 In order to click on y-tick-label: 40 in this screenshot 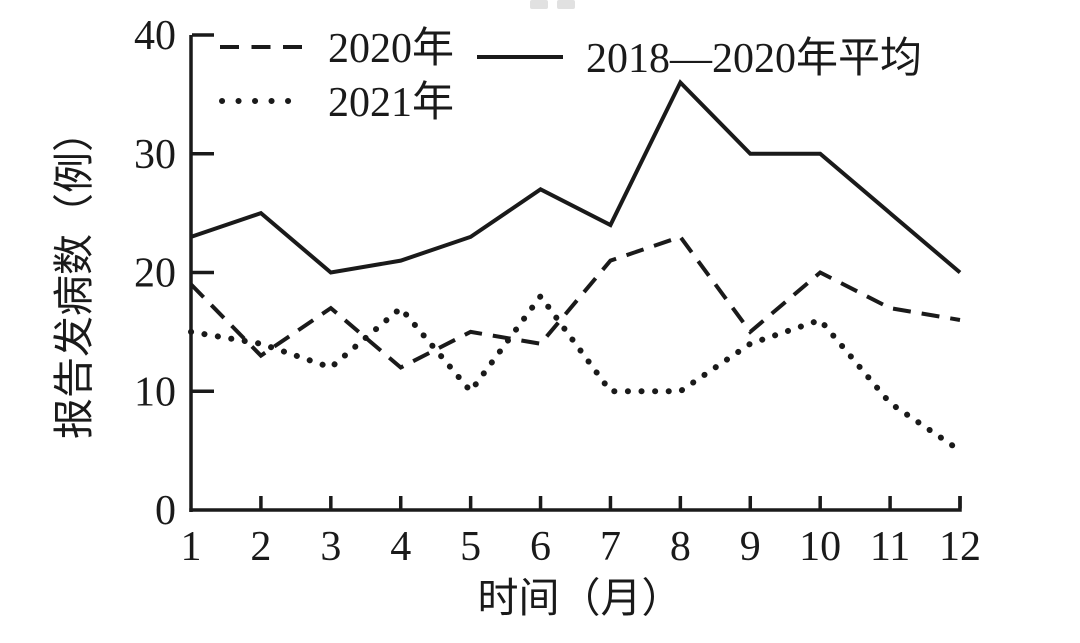, I will do `click(155, 36)`.